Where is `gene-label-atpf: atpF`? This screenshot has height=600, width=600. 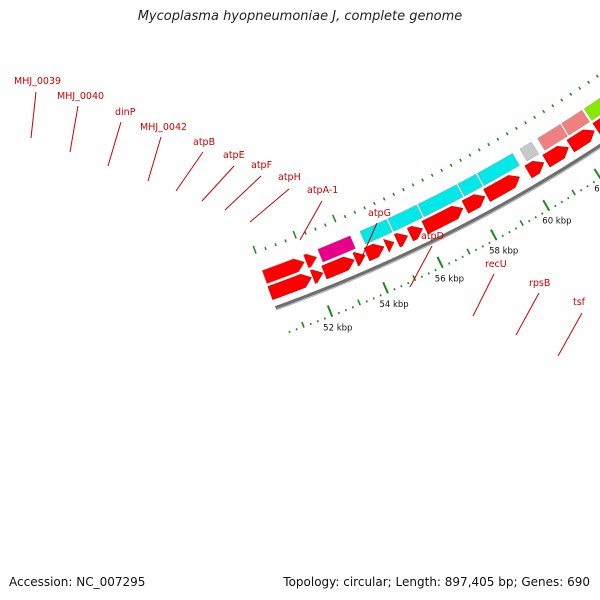
gene-label-atpf: atpF is located at coordinates (261, 165).